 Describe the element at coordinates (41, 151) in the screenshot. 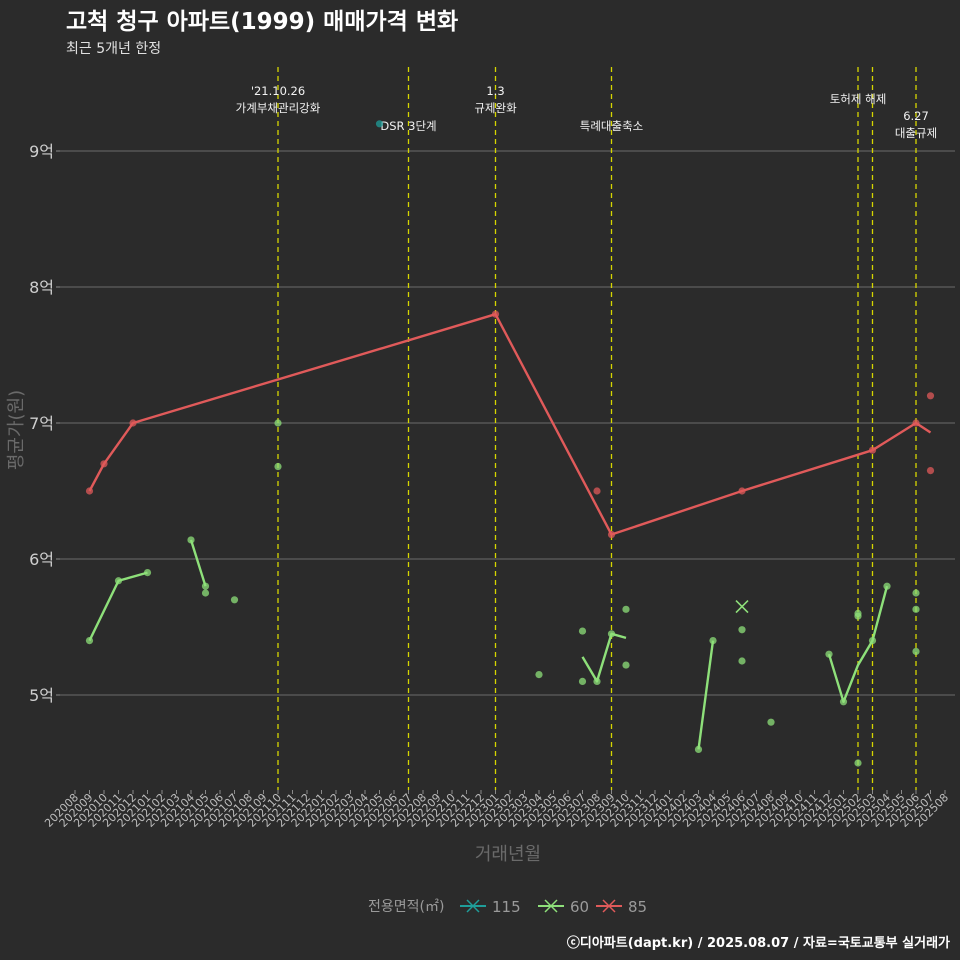

I see `y-tick-label: 9억` at that location.